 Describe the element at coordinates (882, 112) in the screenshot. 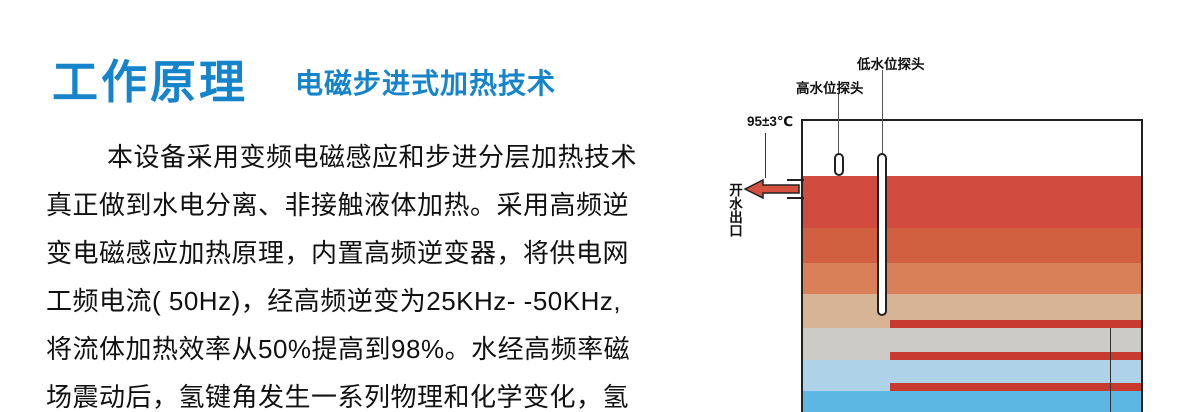

I see `low-probe-pointer-line` at that location.